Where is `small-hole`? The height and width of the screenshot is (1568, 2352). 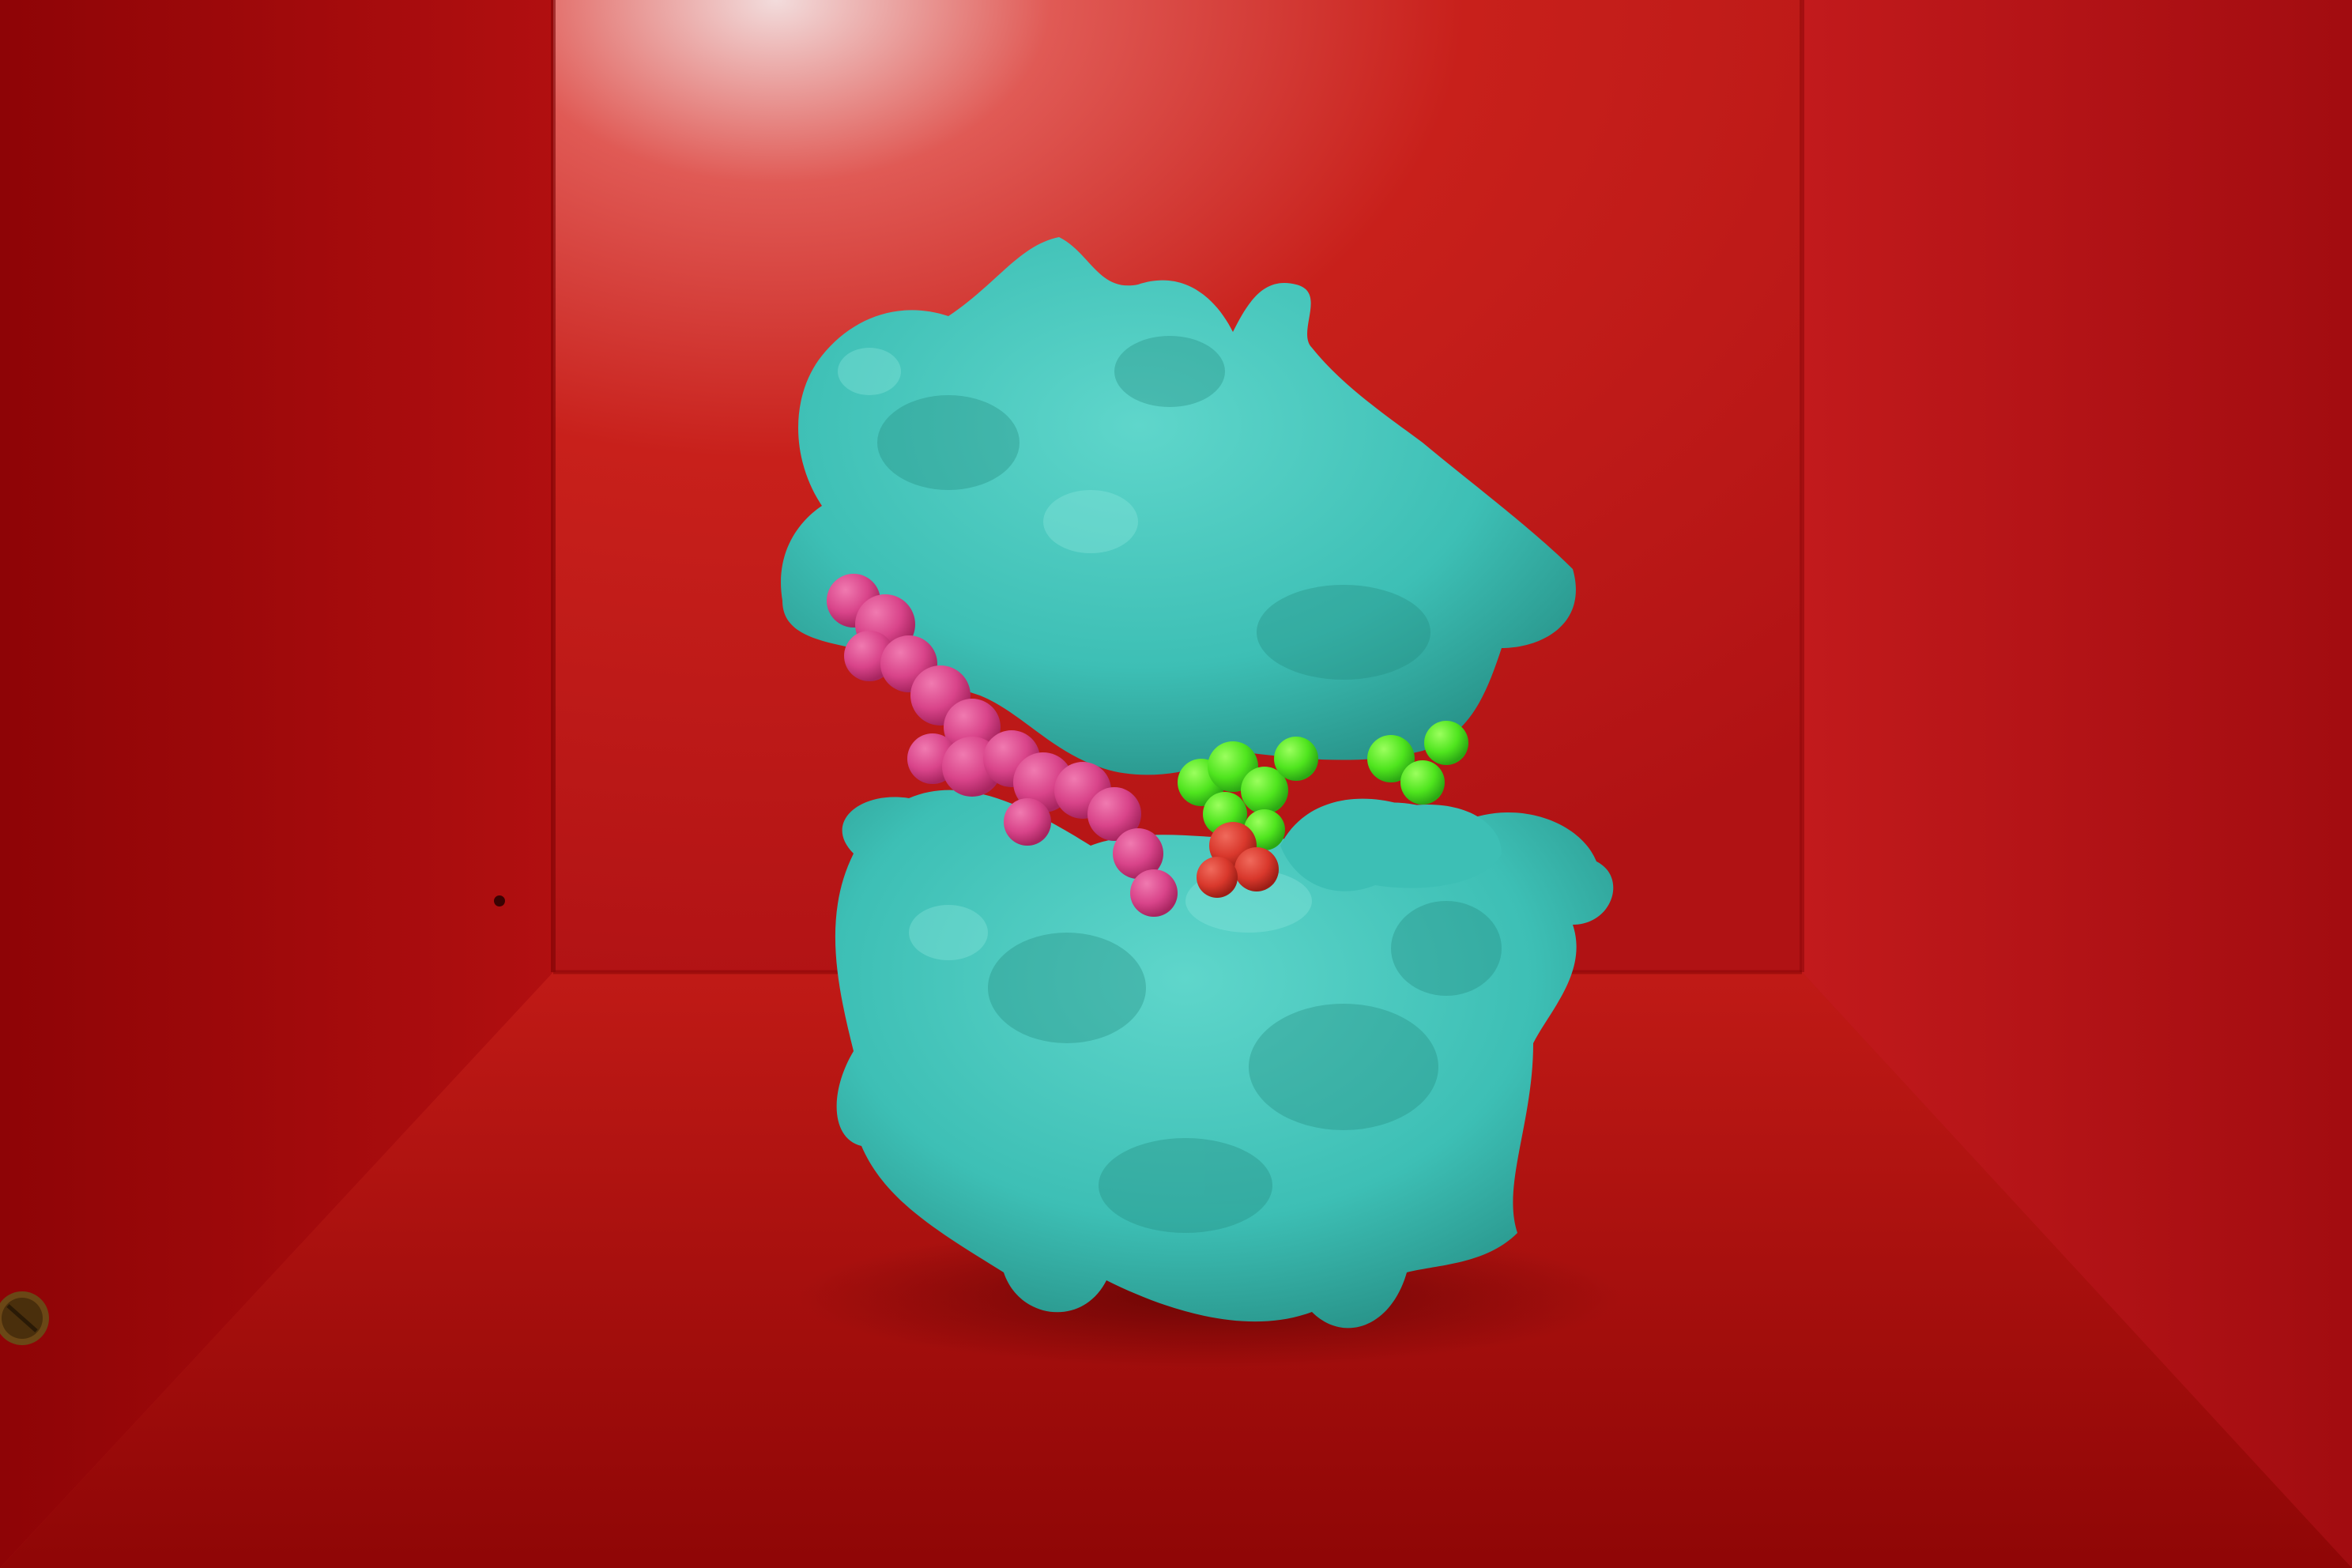
small-hole is located at coordinates (499, 901).